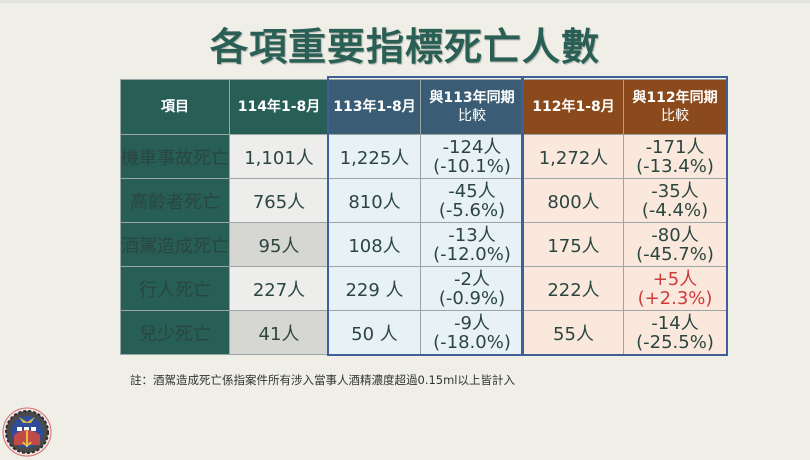  What do you see at coordinates (374, 332) in the screenshot?
I see `cell-113: 50 人` at bounding box center [374, 332].